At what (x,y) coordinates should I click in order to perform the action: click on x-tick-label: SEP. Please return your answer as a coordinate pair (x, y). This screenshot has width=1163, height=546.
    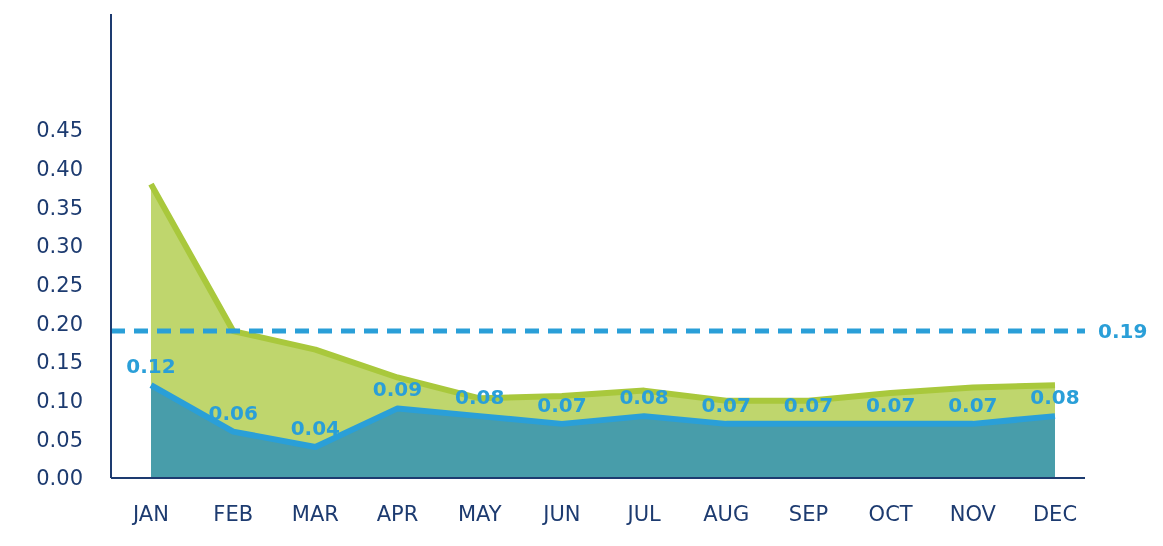
    Looking at the image, I should click on (808, 513).